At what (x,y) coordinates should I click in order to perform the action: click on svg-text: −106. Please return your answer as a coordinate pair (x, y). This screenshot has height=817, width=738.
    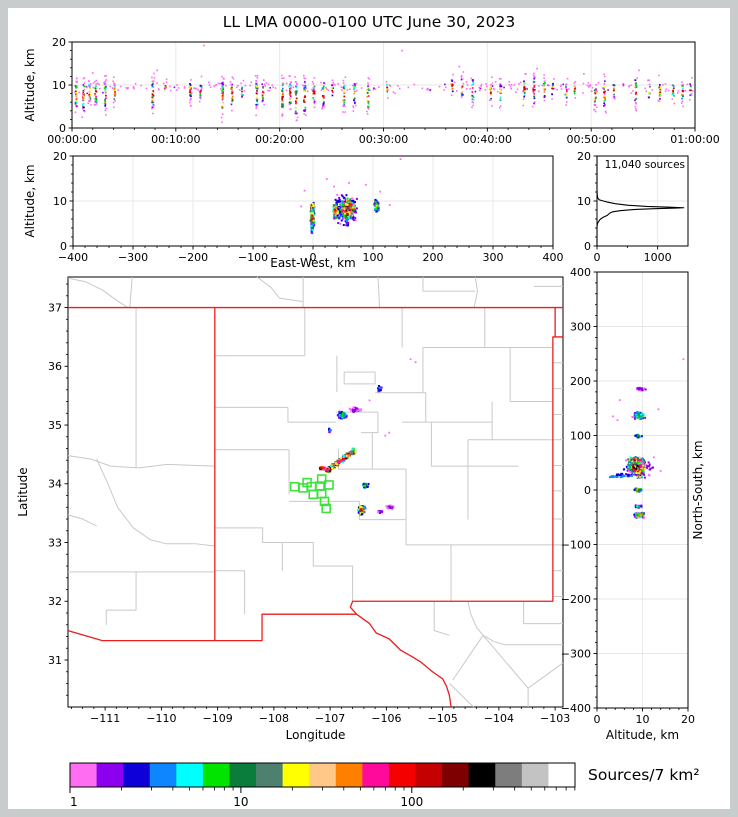
    Looking at the image, I should click on (386, 718).